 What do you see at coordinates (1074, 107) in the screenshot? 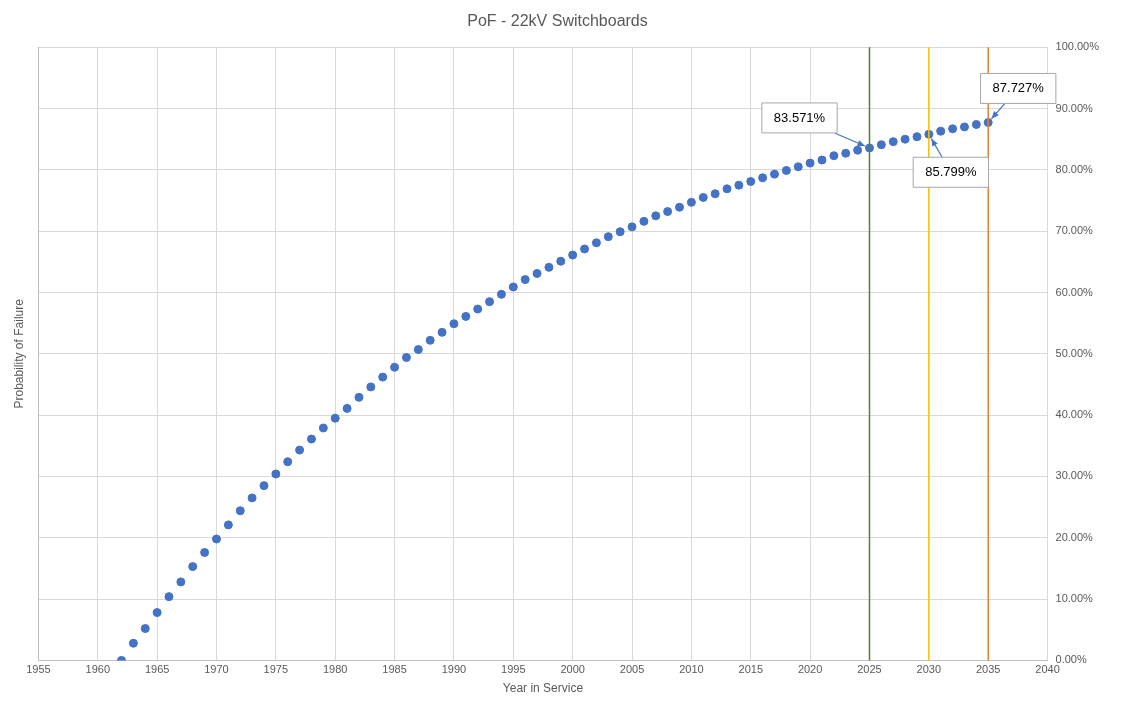
I see `y-tick-label: 90.00%` at bounding box center [1074, 107].